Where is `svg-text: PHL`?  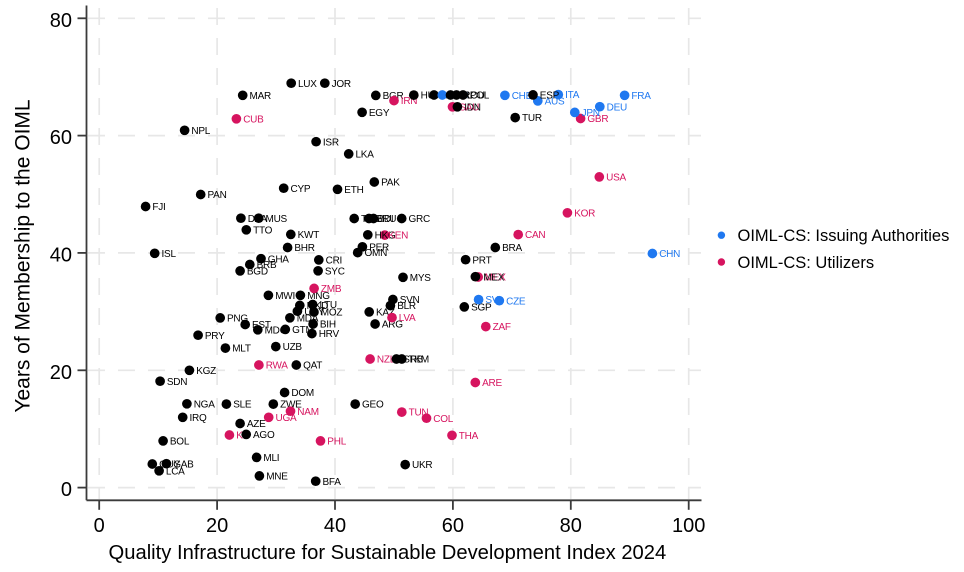
svg-text: PHL is located at coordinates (336, 442).